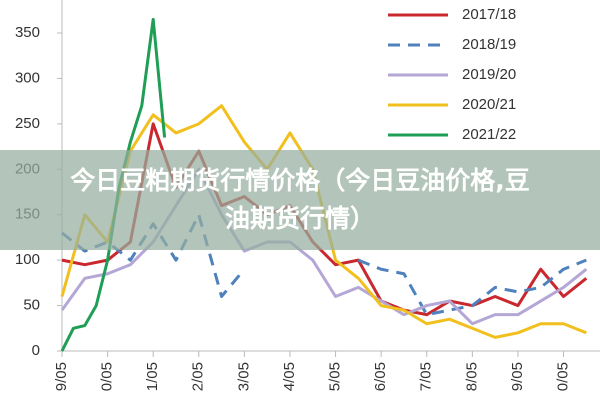 This screenshot has height=400, width=600. Describe the element at coordinates (489, 104) in the screenshot. I see `legend-label: 2020/21` at that location.